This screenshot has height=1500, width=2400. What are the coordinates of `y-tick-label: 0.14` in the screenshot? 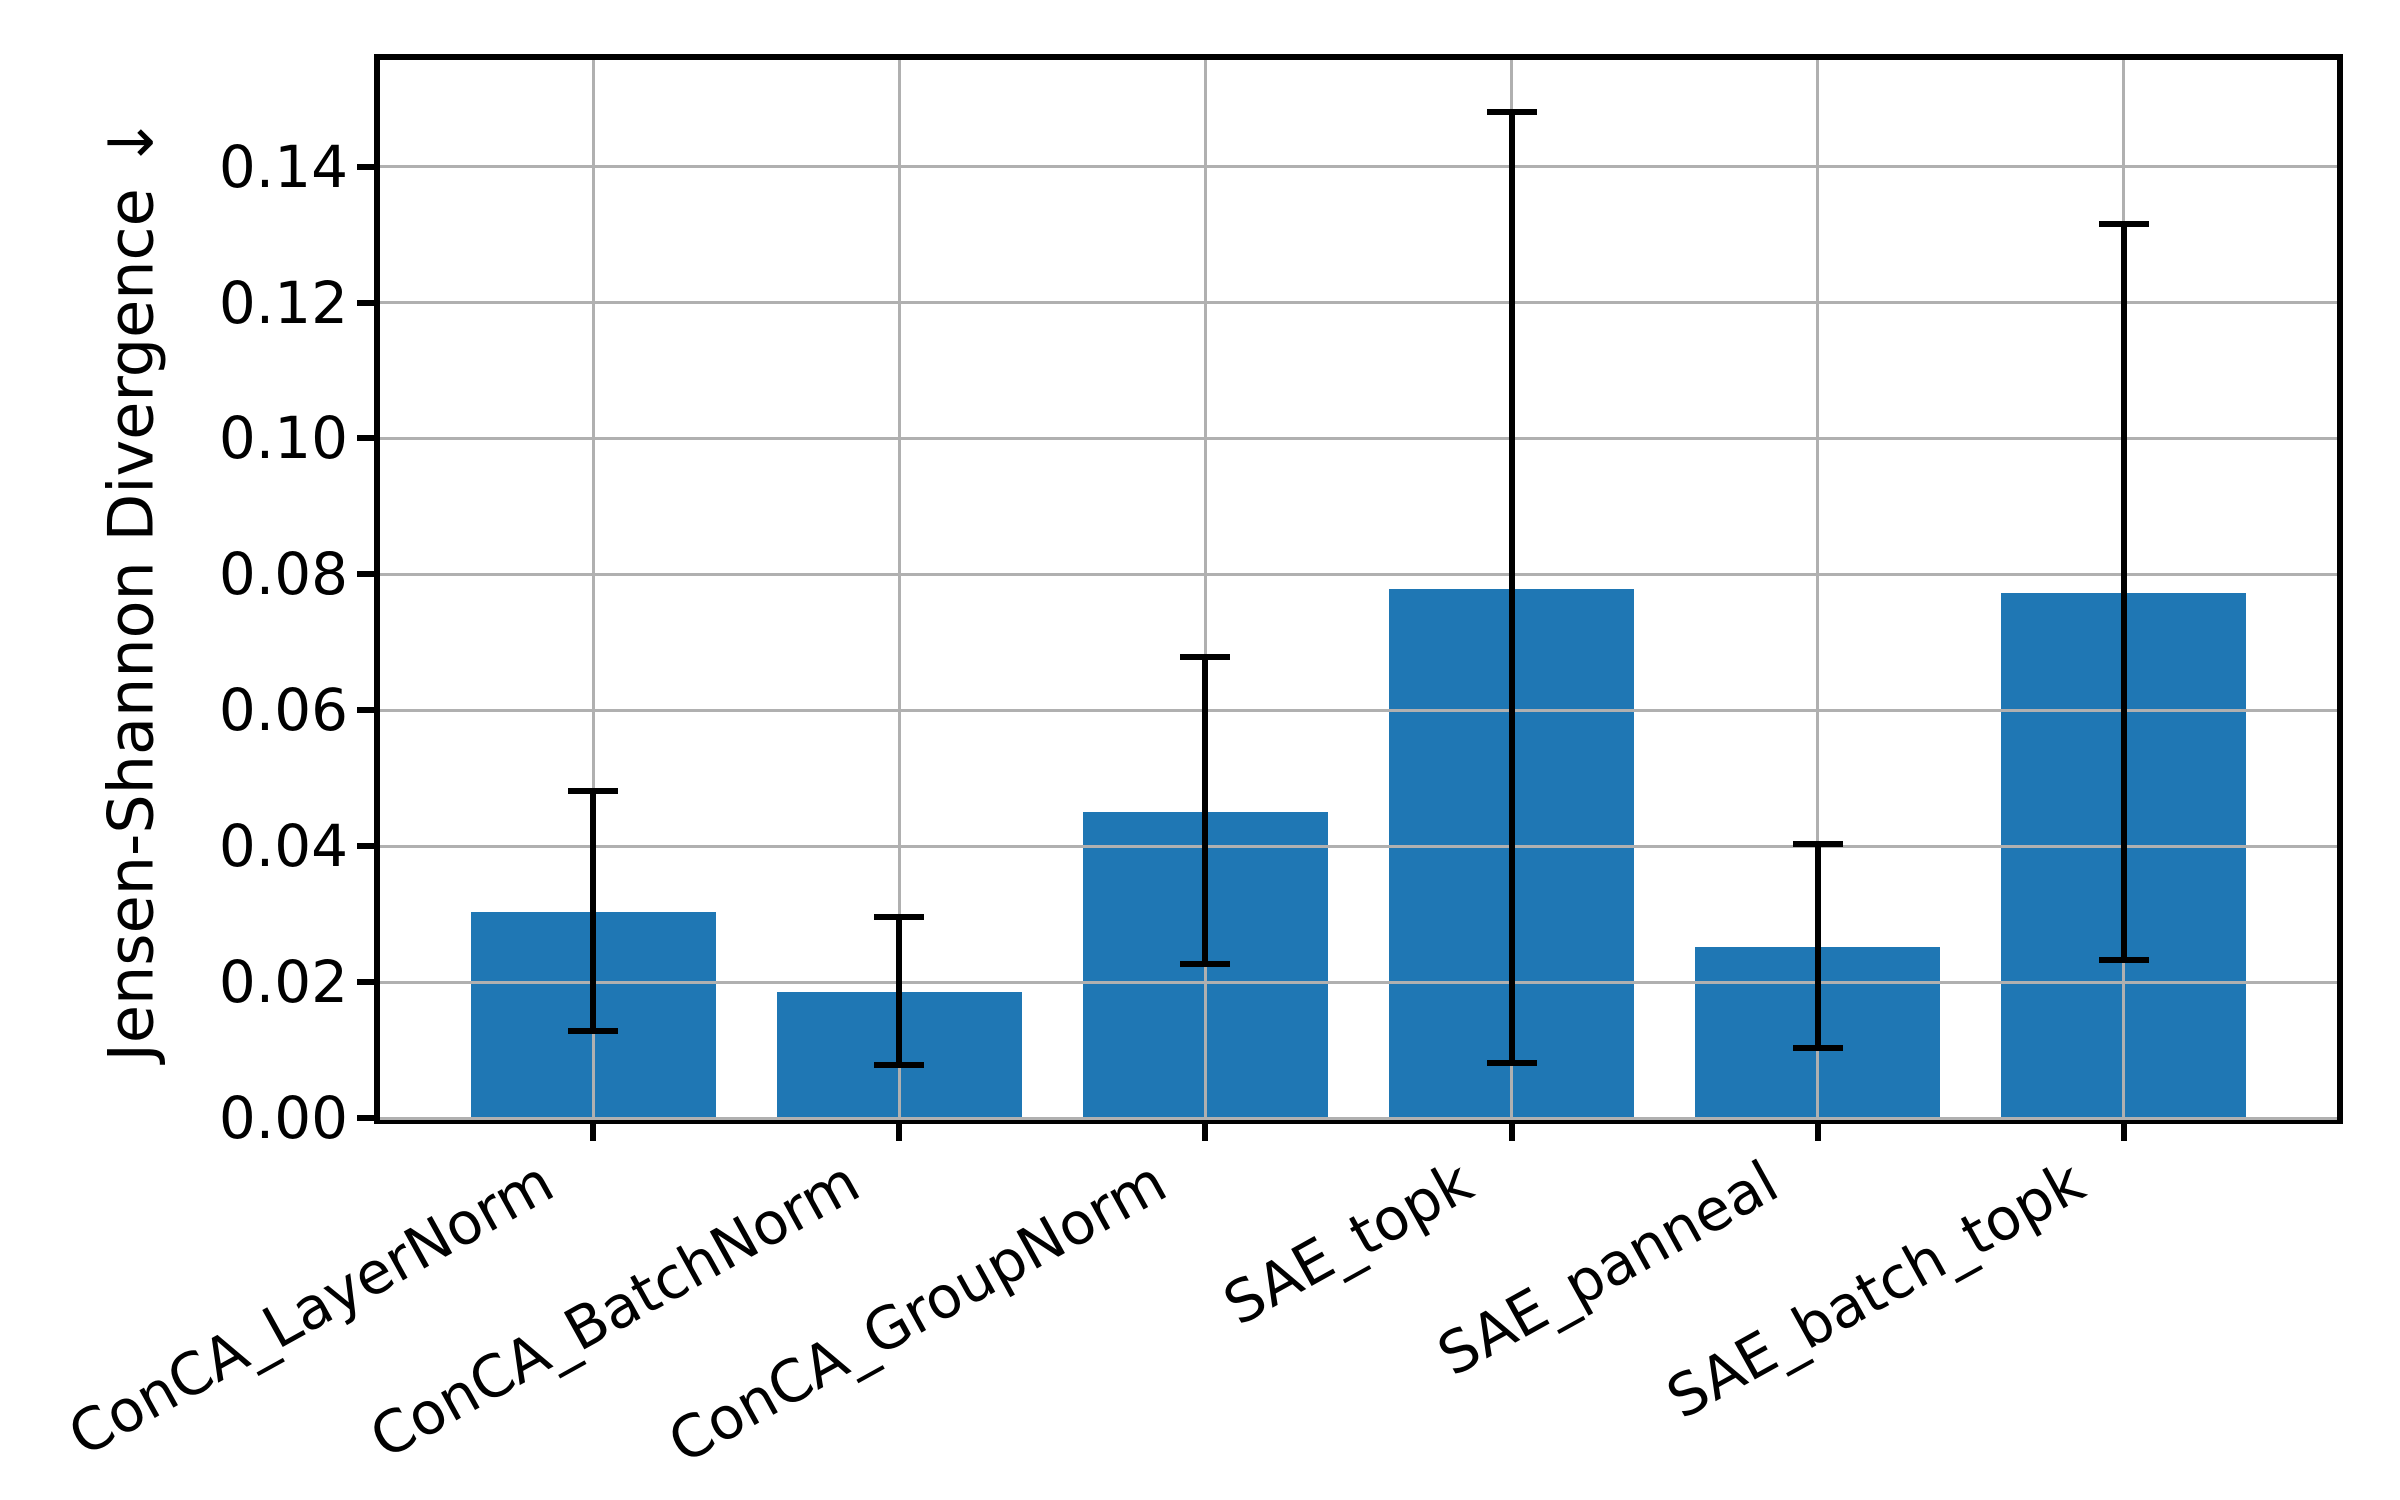 It's located at (283, 166).